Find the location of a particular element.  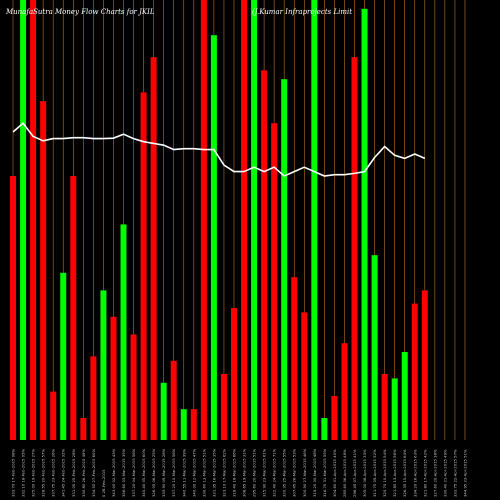

x-tick-label: 340.55 11-Mar-2015 39% is located at coordinates (183, 472).